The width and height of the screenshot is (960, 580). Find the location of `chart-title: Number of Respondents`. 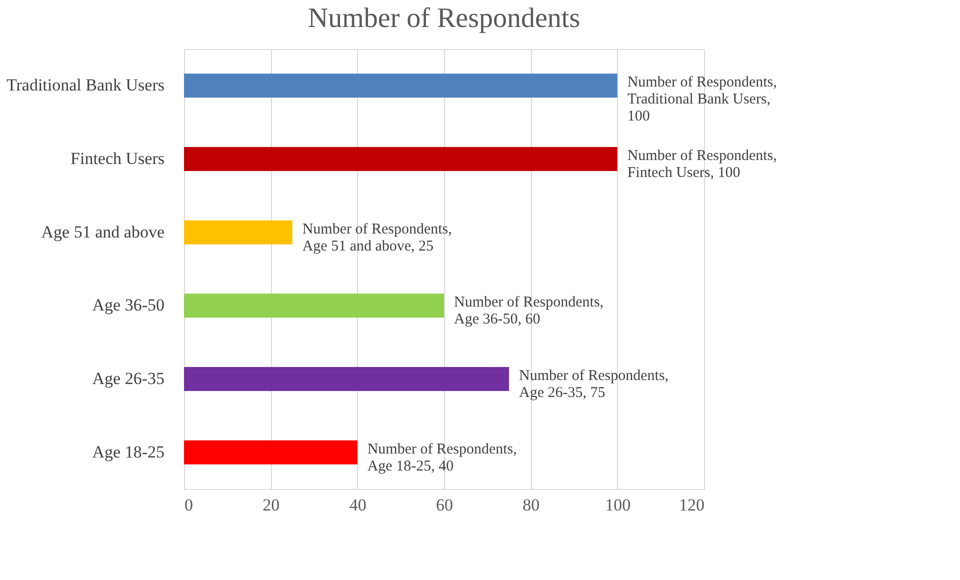

chart-title: Number of Respondents is located at coordinates (444, 18).